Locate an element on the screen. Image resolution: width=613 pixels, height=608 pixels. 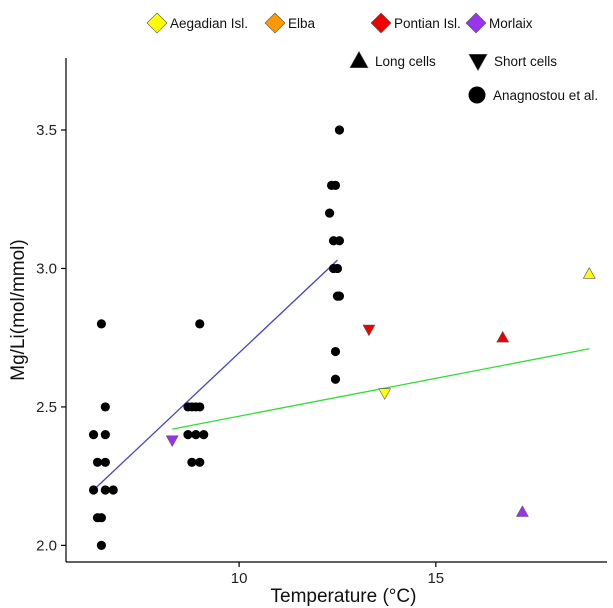
legend-label: Morlaix is located at coordinates (511, 23).